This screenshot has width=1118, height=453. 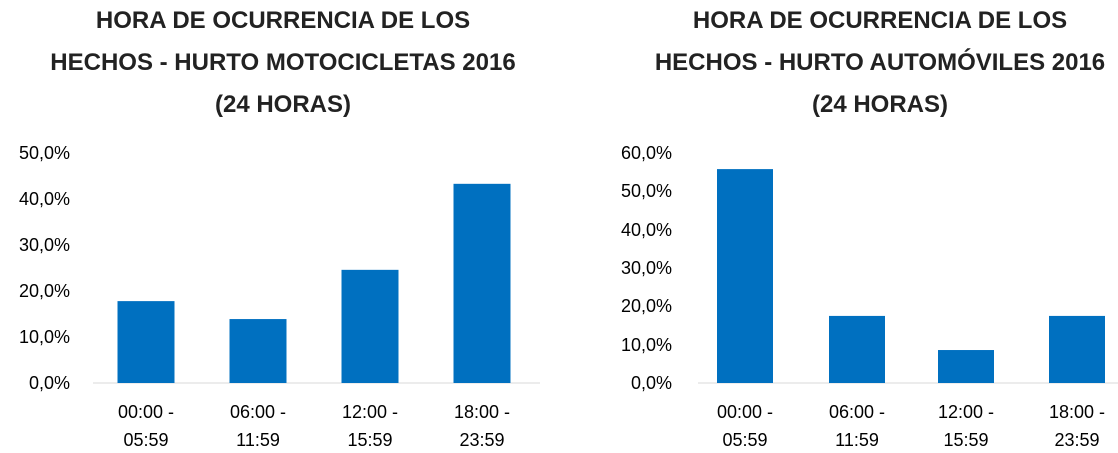 I want to click on y-tick-label: 60,0%, so click(x=646, y=153).